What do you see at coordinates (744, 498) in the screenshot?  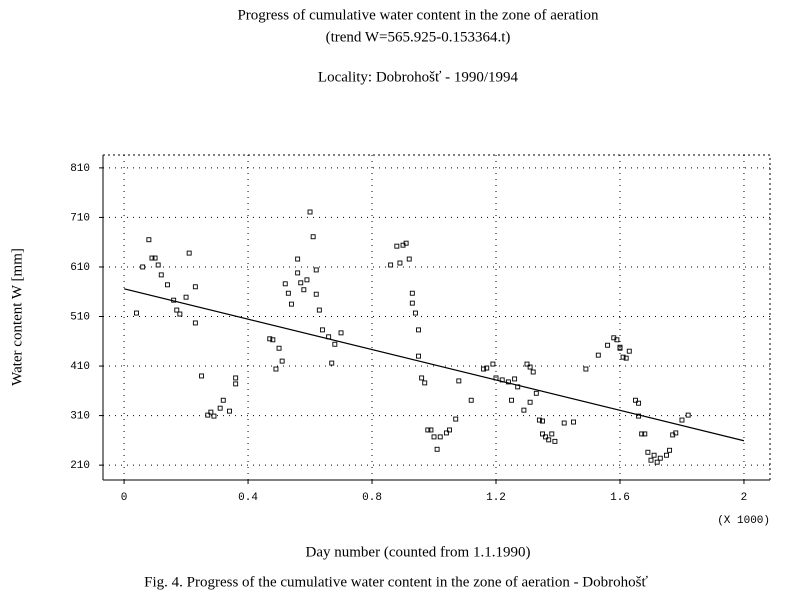 I see `x-tick-label: 2` at bounding box center [744, 498].